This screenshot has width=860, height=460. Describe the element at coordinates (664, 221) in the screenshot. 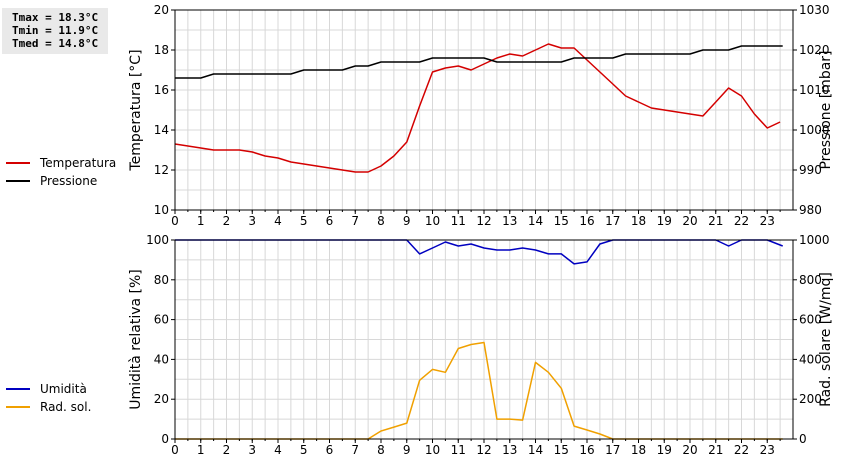

I see `chart1-x-tick-label: 19` at that location.